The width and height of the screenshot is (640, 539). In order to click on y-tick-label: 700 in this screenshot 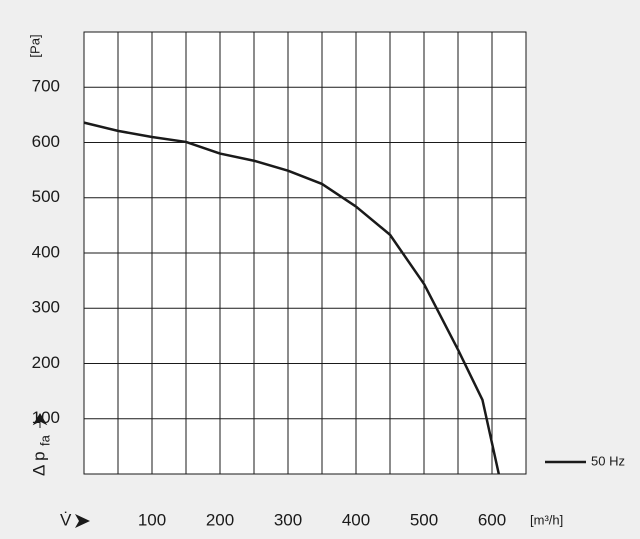, I will do `click(46, 86)`.